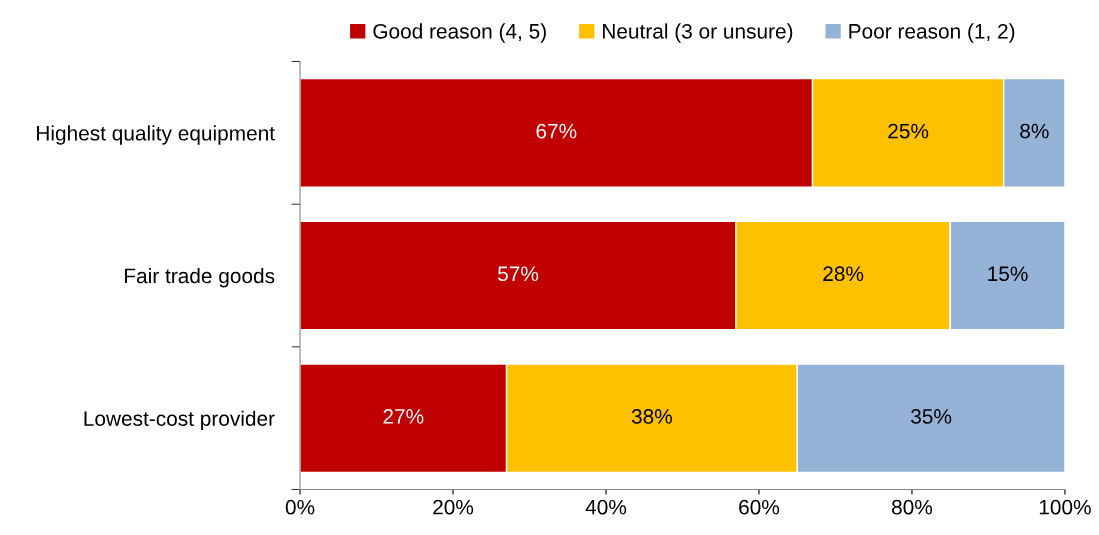 The image size is (1099, 535). What do you see at coordinates (403, 416) in the screenshot?
I see `data-label: 27%` at bounding box center [403, 416].